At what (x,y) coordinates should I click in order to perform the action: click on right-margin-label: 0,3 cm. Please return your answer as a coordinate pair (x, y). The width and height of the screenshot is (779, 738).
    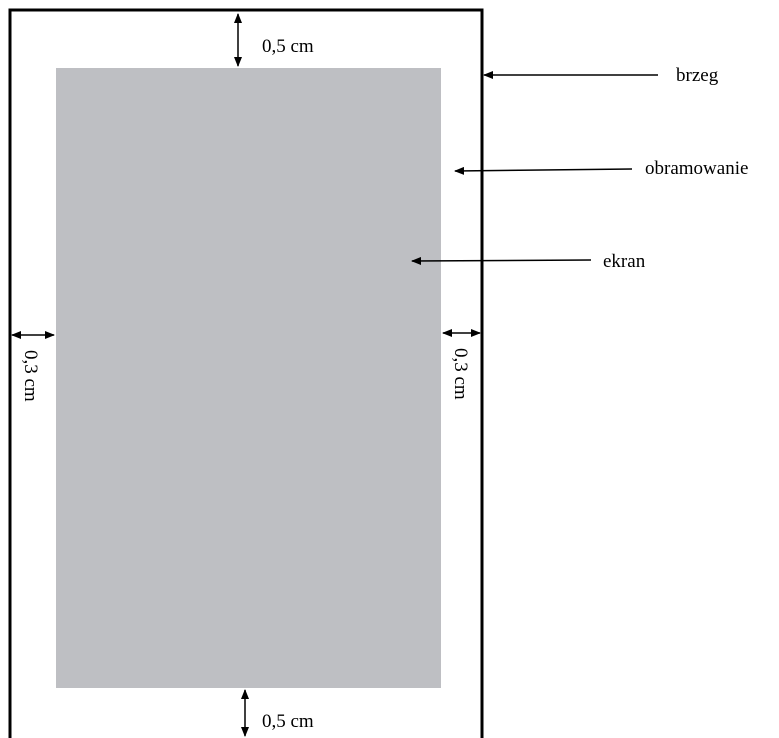
    Looking at the image, I should click on (460, 374).